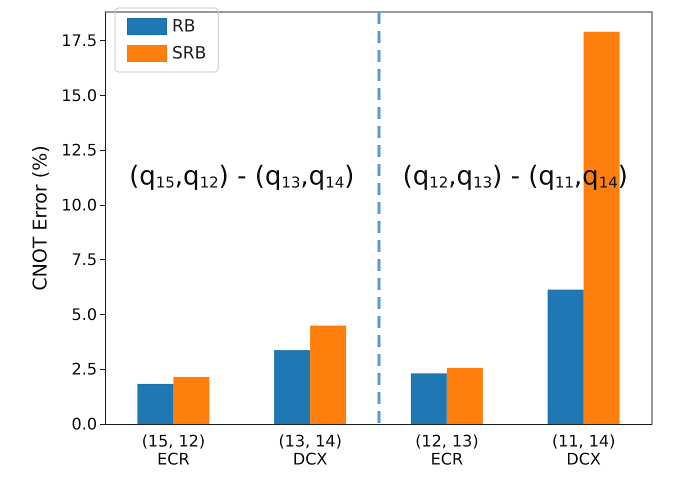 This screenshot has height=487, width=700. What do you see at coordinates (84, 260) in the screenshot?
I see `y-tick-label: 7.5` at bounding box center [84, 260].